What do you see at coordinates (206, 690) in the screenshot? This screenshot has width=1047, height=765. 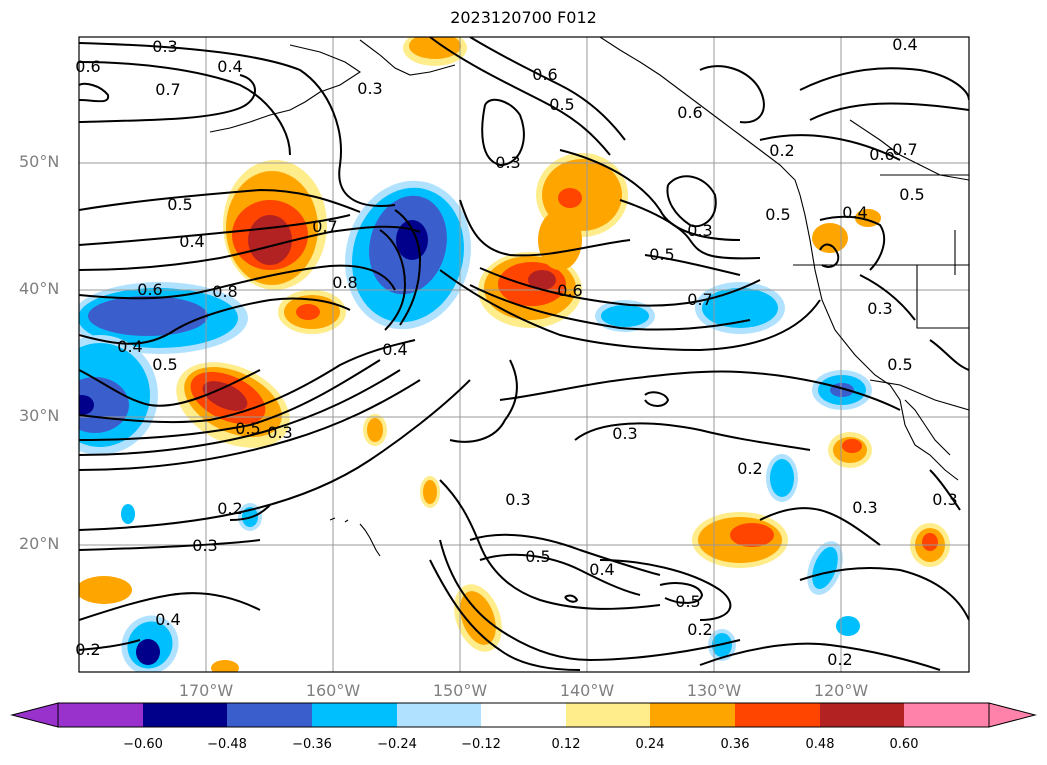 I see `longitude-label: 170°W` at bounding box center [206, 690].